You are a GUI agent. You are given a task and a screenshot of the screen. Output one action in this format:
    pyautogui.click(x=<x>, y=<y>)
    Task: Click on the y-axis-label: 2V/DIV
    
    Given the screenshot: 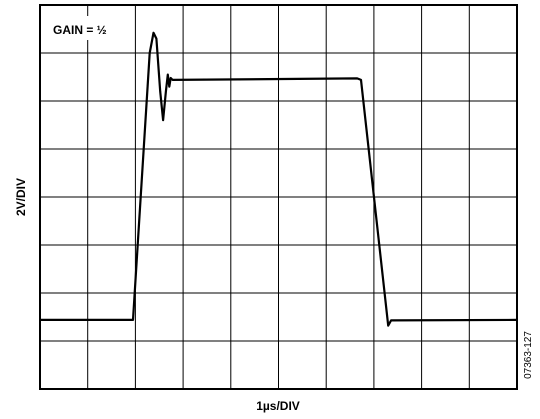 What is the action you would take?
    pyautogui.click(x=21, y=197)
    